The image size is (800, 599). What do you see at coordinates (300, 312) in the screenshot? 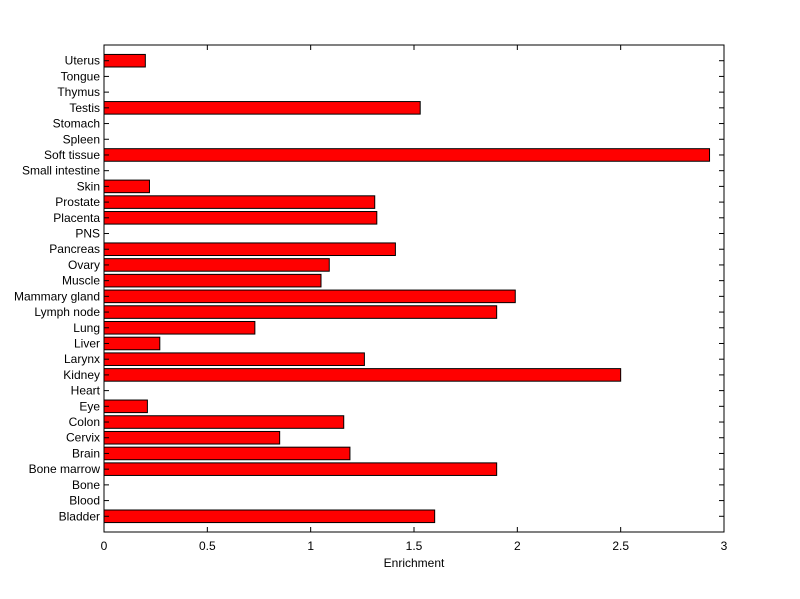
I see `bar-lymph-node` at bounding box center [300, 312].